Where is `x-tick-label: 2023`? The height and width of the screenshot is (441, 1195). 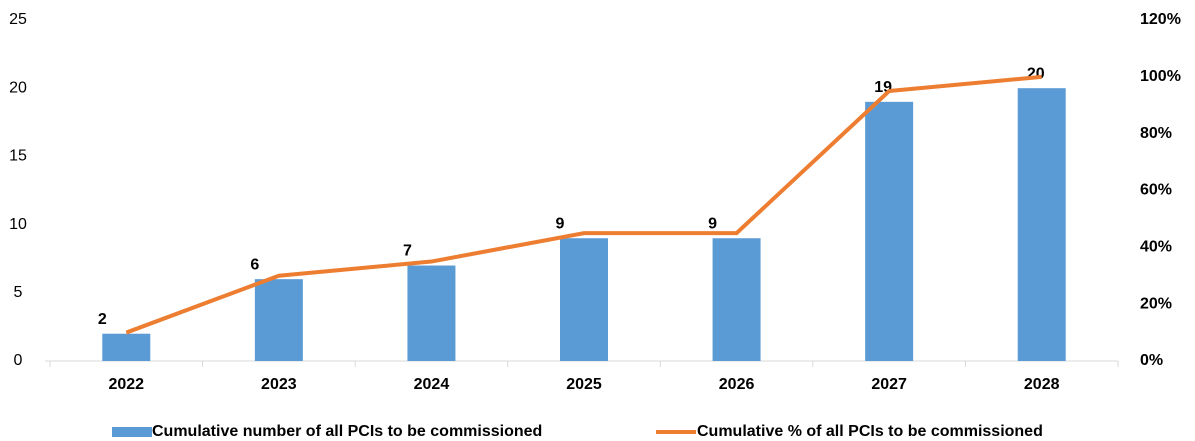
x-tick-label: 2023 is located at coordinates (279, 384).